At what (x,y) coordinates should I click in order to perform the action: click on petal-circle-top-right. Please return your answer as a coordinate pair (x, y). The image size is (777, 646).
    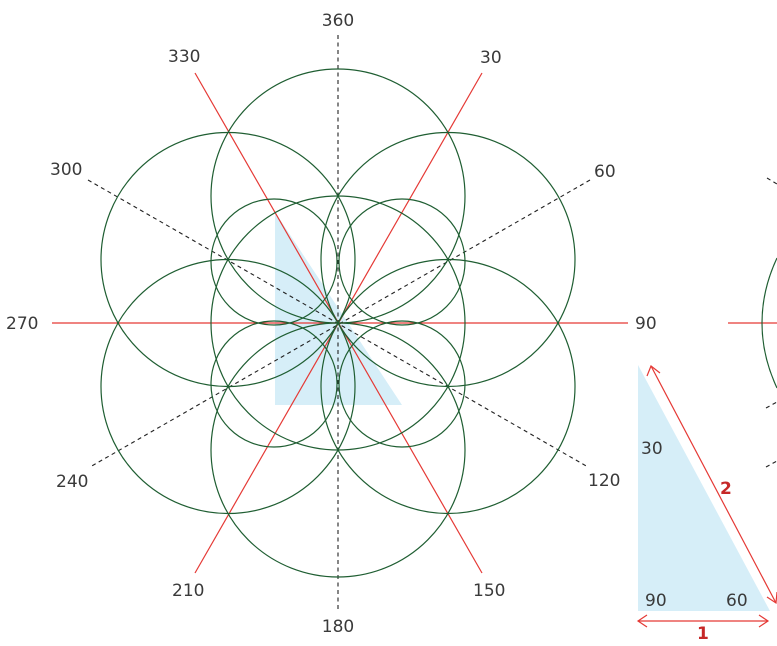
    Looking at the image, I should click on (402, 262).